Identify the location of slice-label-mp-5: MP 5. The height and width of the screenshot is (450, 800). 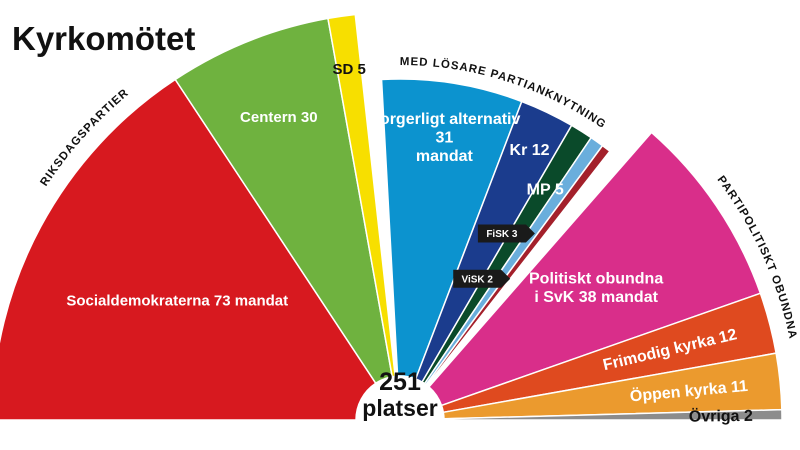
(545, 190).